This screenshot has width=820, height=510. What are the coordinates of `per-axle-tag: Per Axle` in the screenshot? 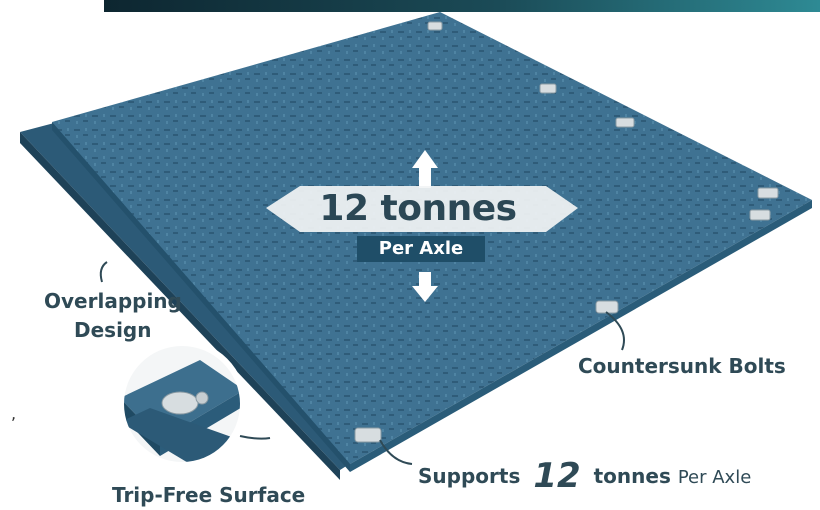 It's located at (421, 249).